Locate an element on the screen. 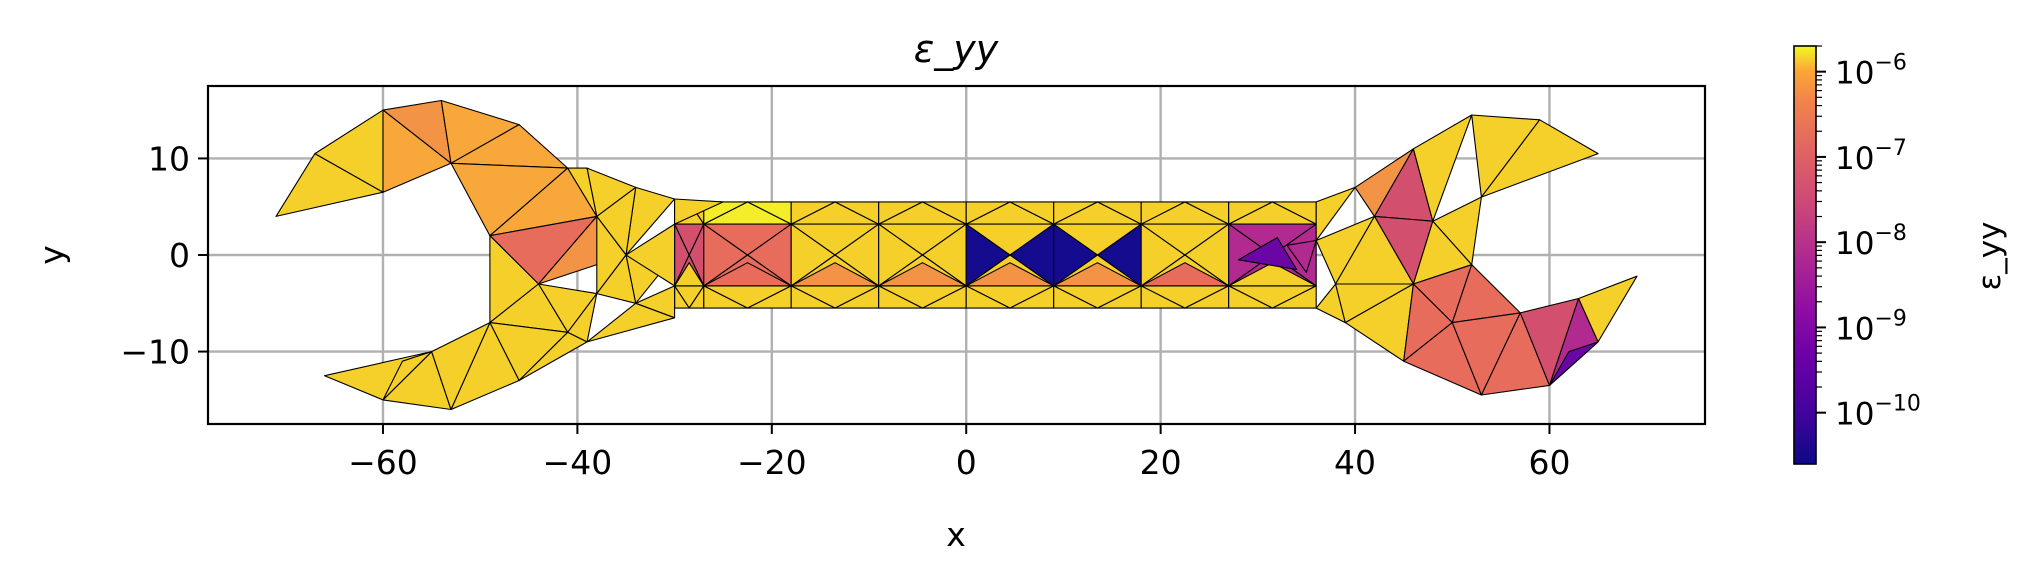 Image resolution: width=2040 pixels, height=587 pixels. colorbar-tick-label: 10⁻⁸ is located at coordinates (1871, 241).